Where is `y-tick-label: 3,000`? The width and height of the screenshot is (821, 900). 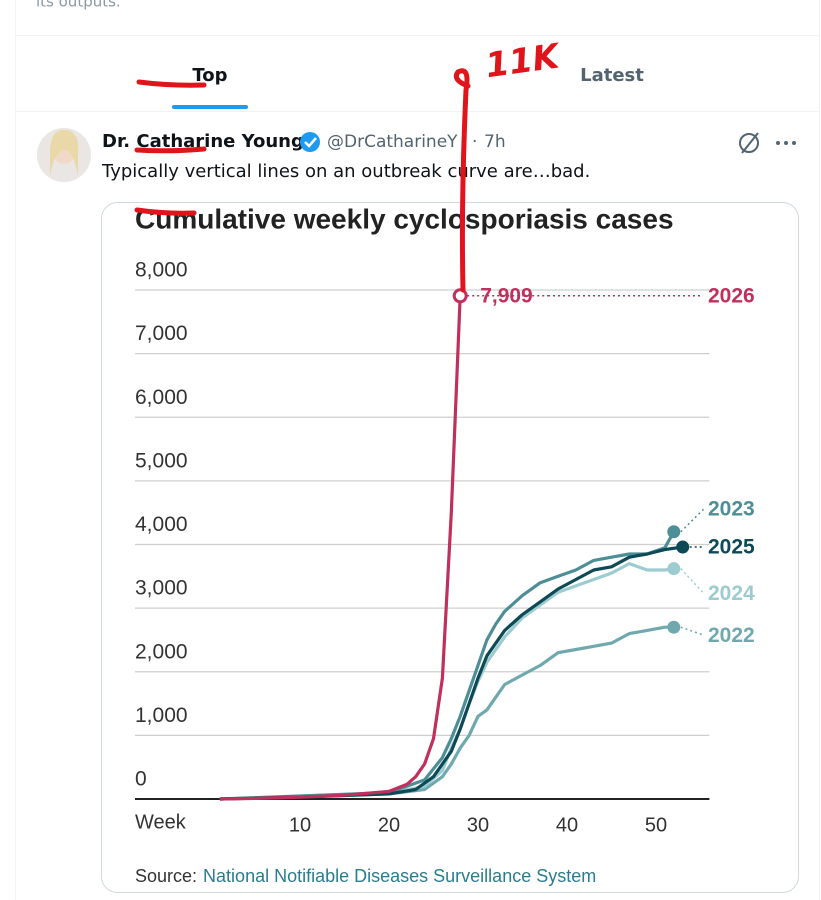 y-tick-label: 3,000 is located at coordinates (161, 588).